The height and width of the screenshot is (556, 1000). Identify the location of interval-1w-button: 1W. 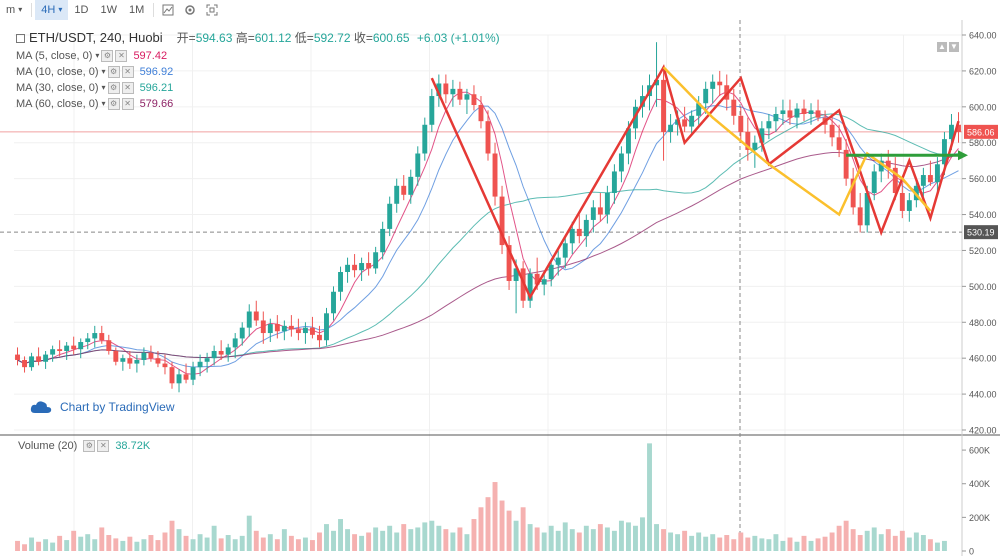
(108, 10).